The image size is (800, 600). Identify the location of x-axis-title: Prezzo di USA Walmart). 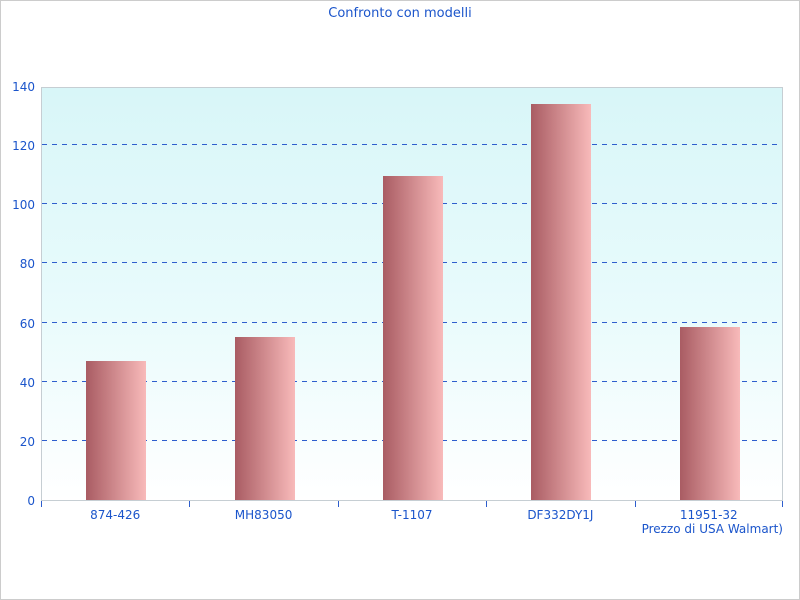
(712, 529).